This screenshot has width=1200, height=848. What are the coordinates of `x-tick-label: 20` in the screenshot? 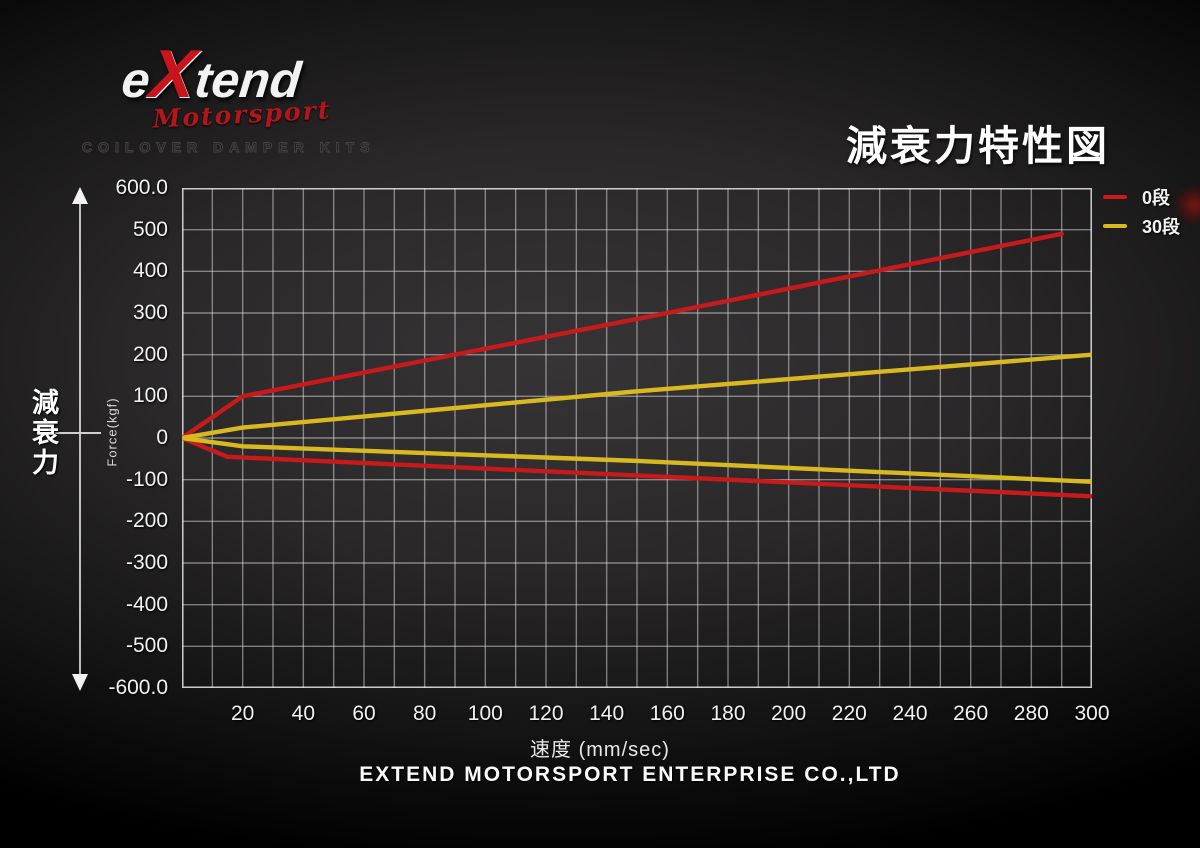 It's located at (242, 713).